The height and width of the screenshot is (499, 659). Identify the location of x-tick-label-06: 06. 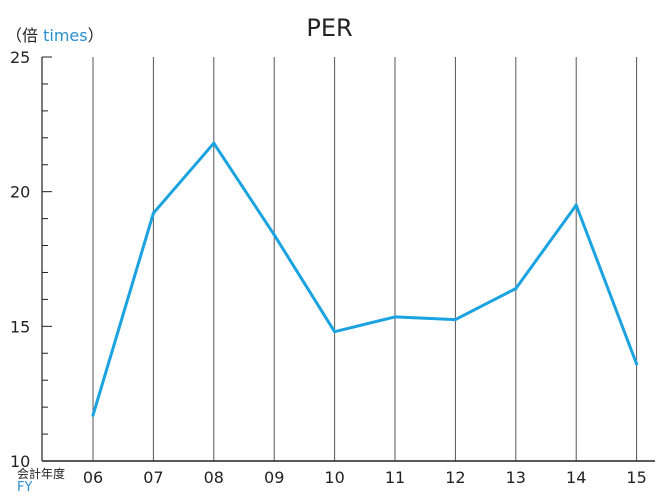
(93, 477).